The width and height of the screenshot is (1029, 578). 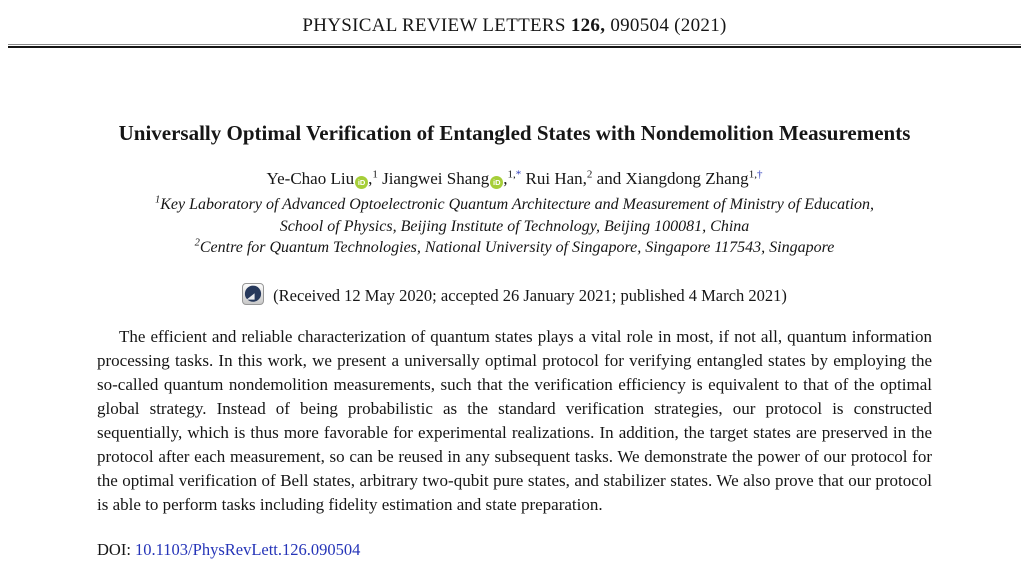 I want to click on author: Rui Han,2, so click(x=559, y=178).